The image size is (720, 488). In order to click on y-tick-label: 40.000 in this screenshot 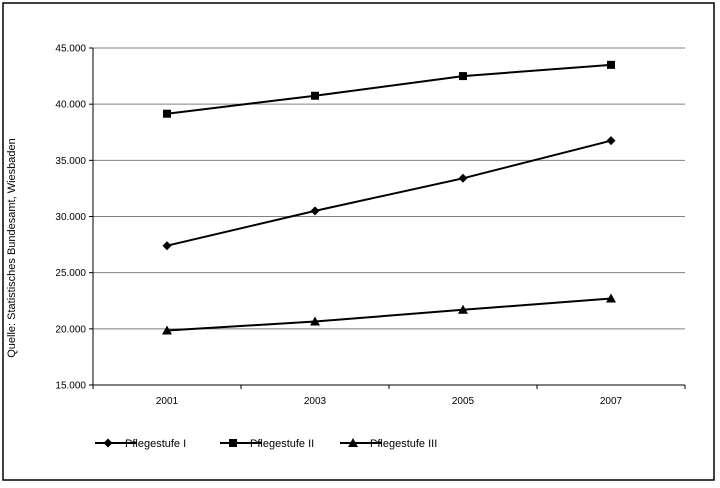, I will do `click(70, 105)`.